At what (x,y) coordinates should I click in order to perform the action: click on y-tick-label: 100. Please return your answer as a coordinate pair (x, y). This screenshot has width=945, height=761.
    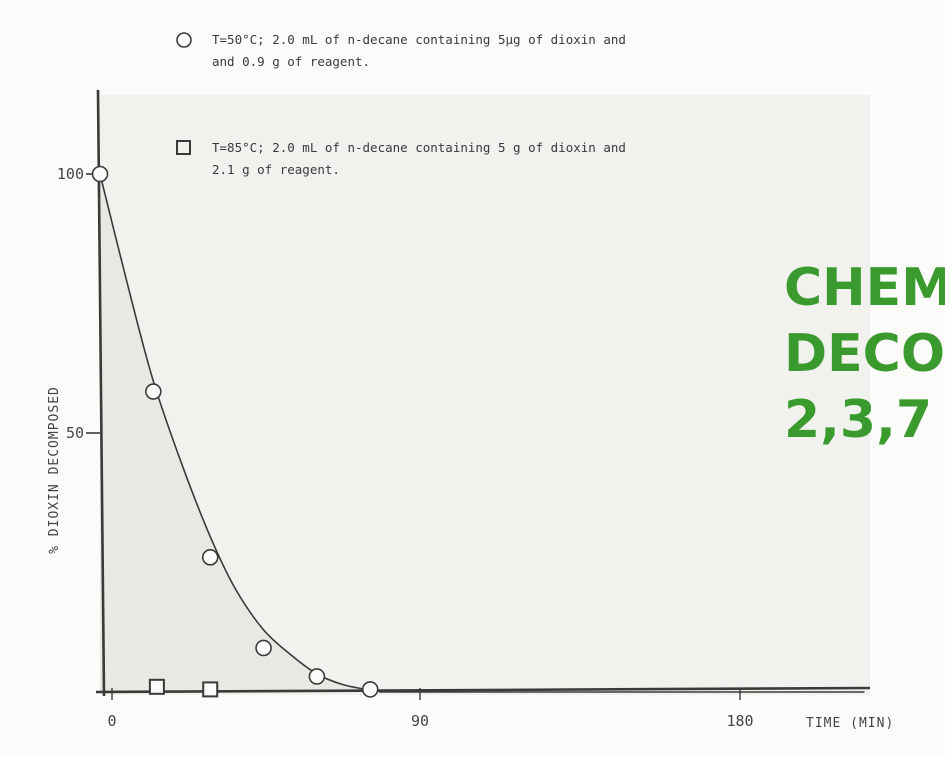
    Looking at the image, I should click on (70, 174).